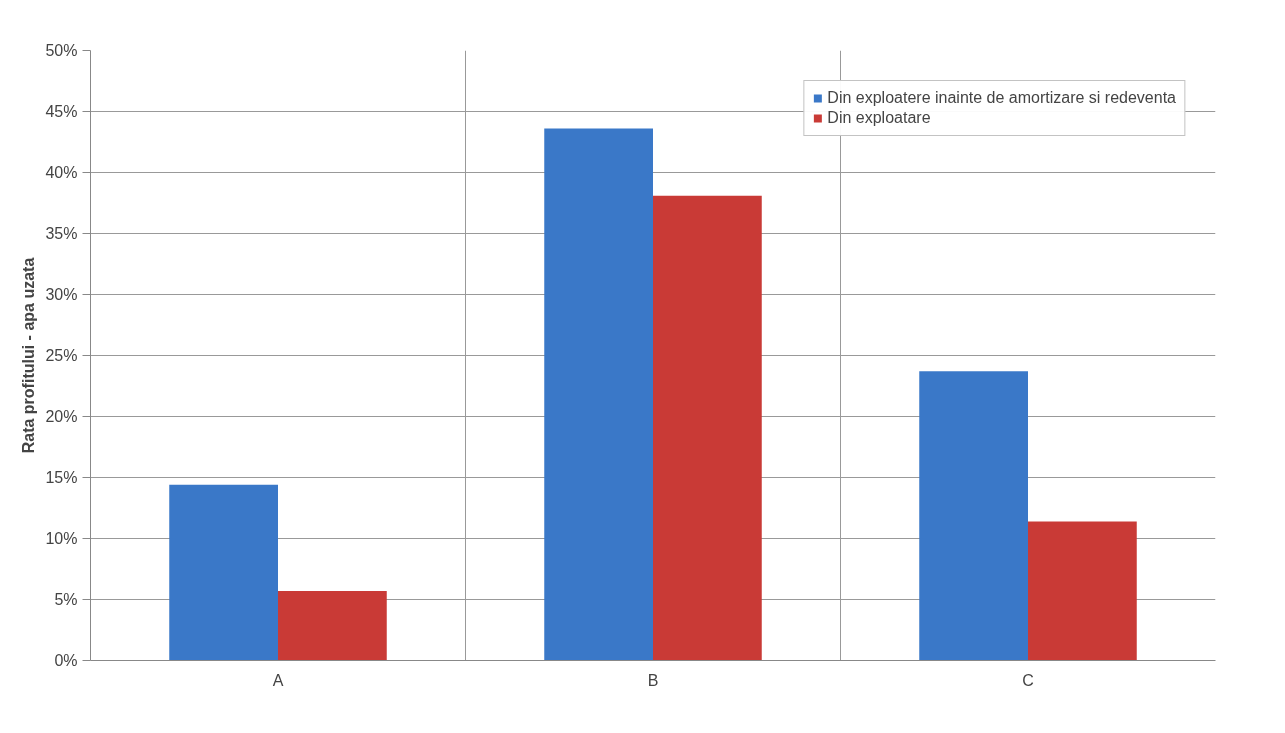  Describe the element at coordinates (61, 50) in the screenshot. I see `y-tick-label: 50%` at that location.